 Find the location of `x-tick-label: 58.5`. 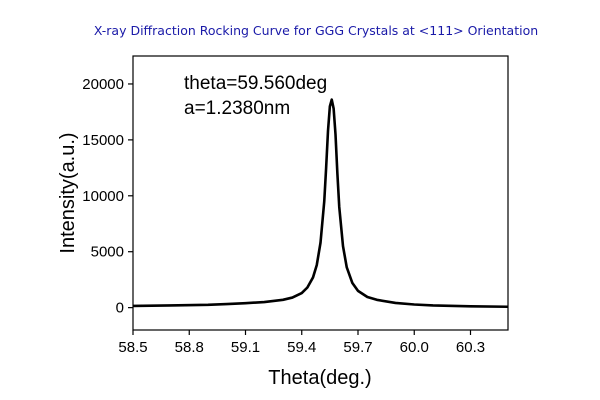

x-tick-label: 58.5 is located at coordinates (132, 347).